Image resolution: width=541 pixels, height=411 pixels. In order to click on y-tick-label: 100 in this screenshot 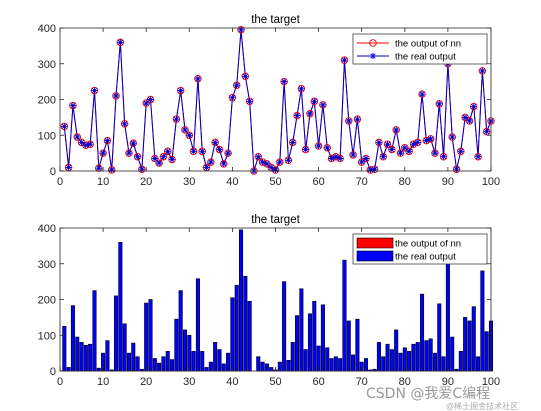, I will do `click(47, 336)`.